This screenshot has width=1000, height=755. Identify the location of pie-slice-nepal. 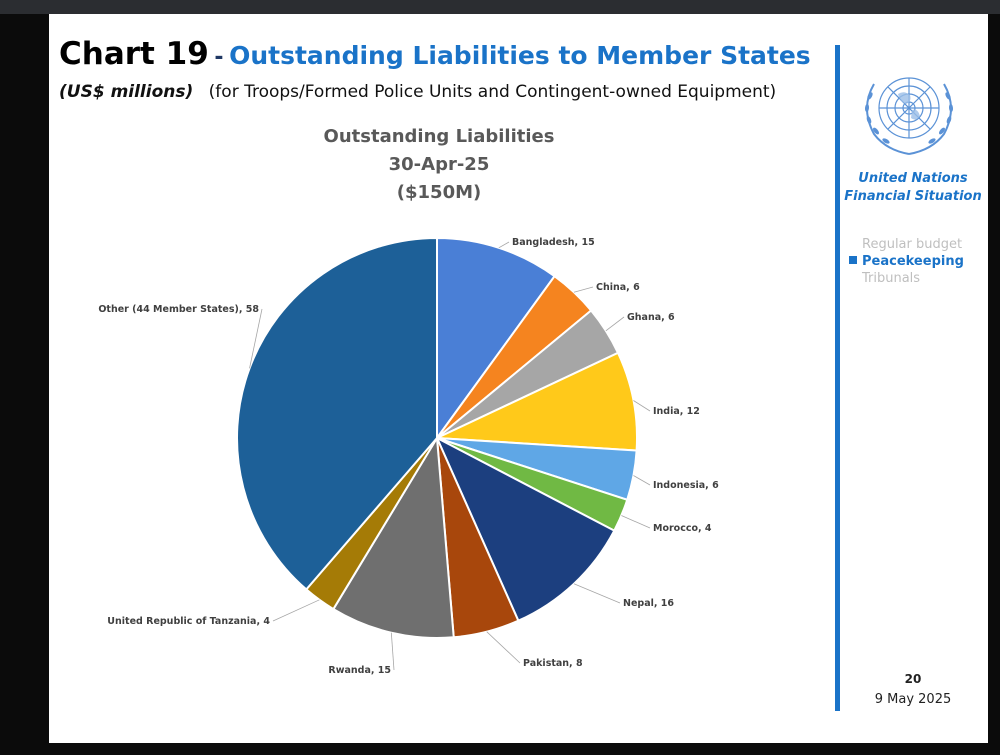
(525, 529).